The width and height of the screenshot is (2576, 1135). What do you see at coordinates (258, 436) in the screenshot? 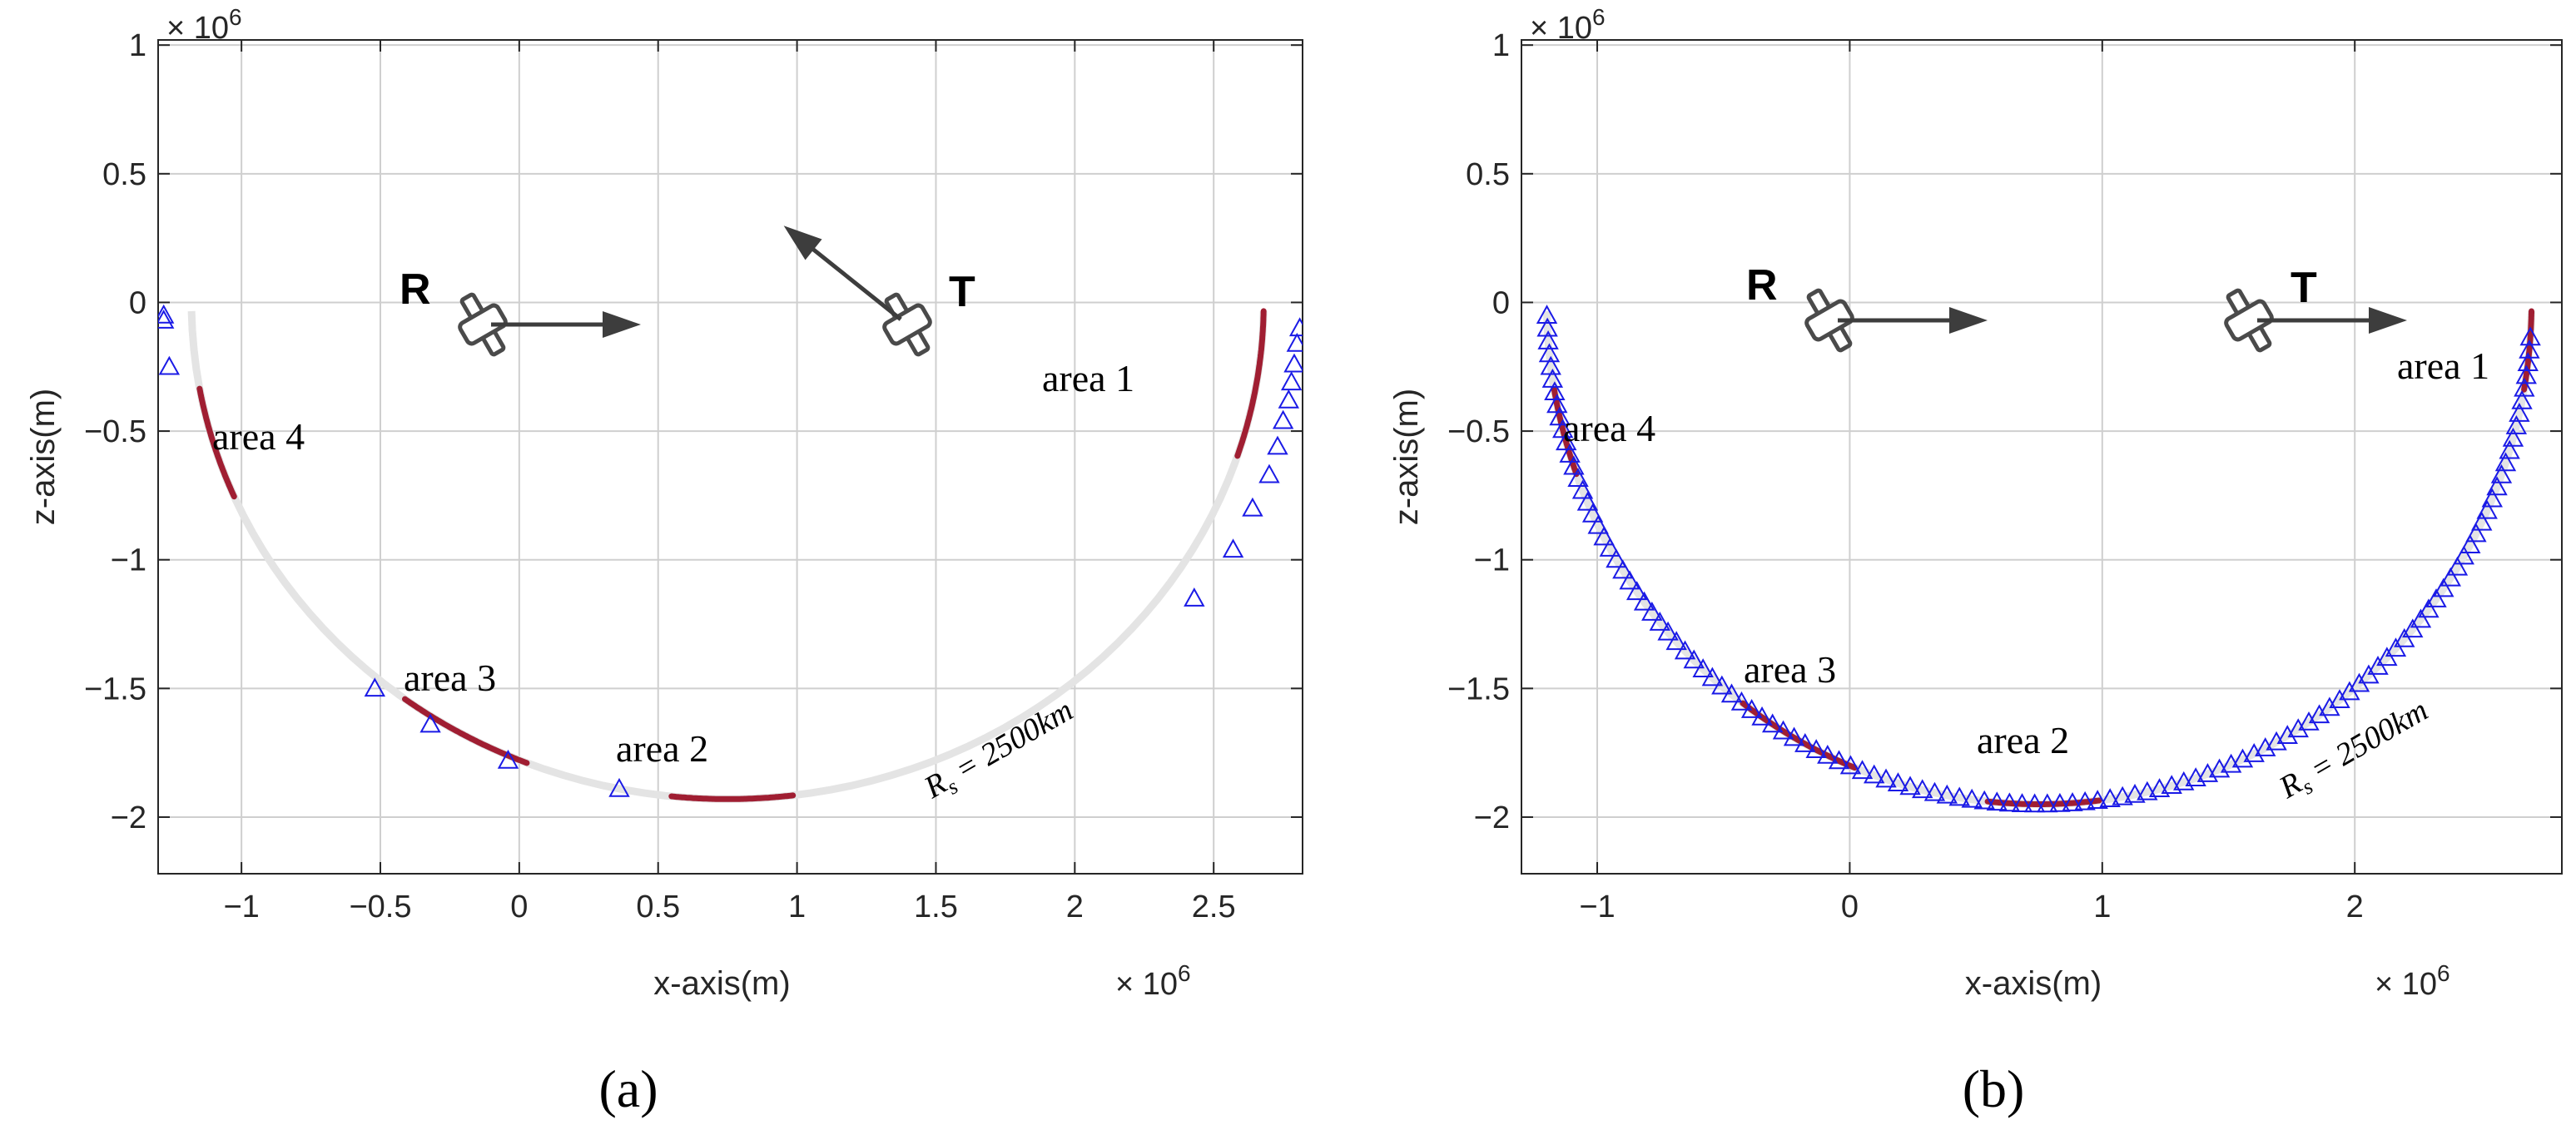
I see `area-4-label: area 4` at bounding box center [258, 436].